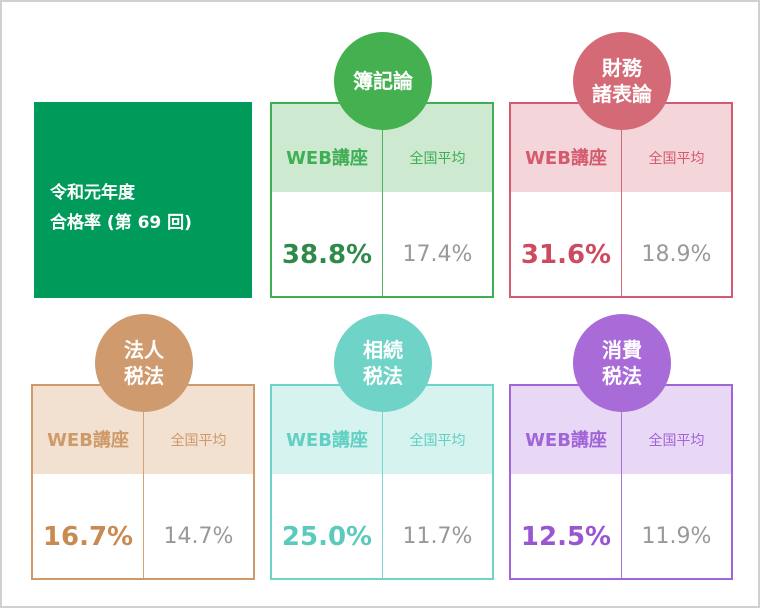 The image size is (760, 608). What do you see at coordinates (88, 537) in the screenshot?
I see `web-course-rate: 16.7%` at bounding box center [88, 537].